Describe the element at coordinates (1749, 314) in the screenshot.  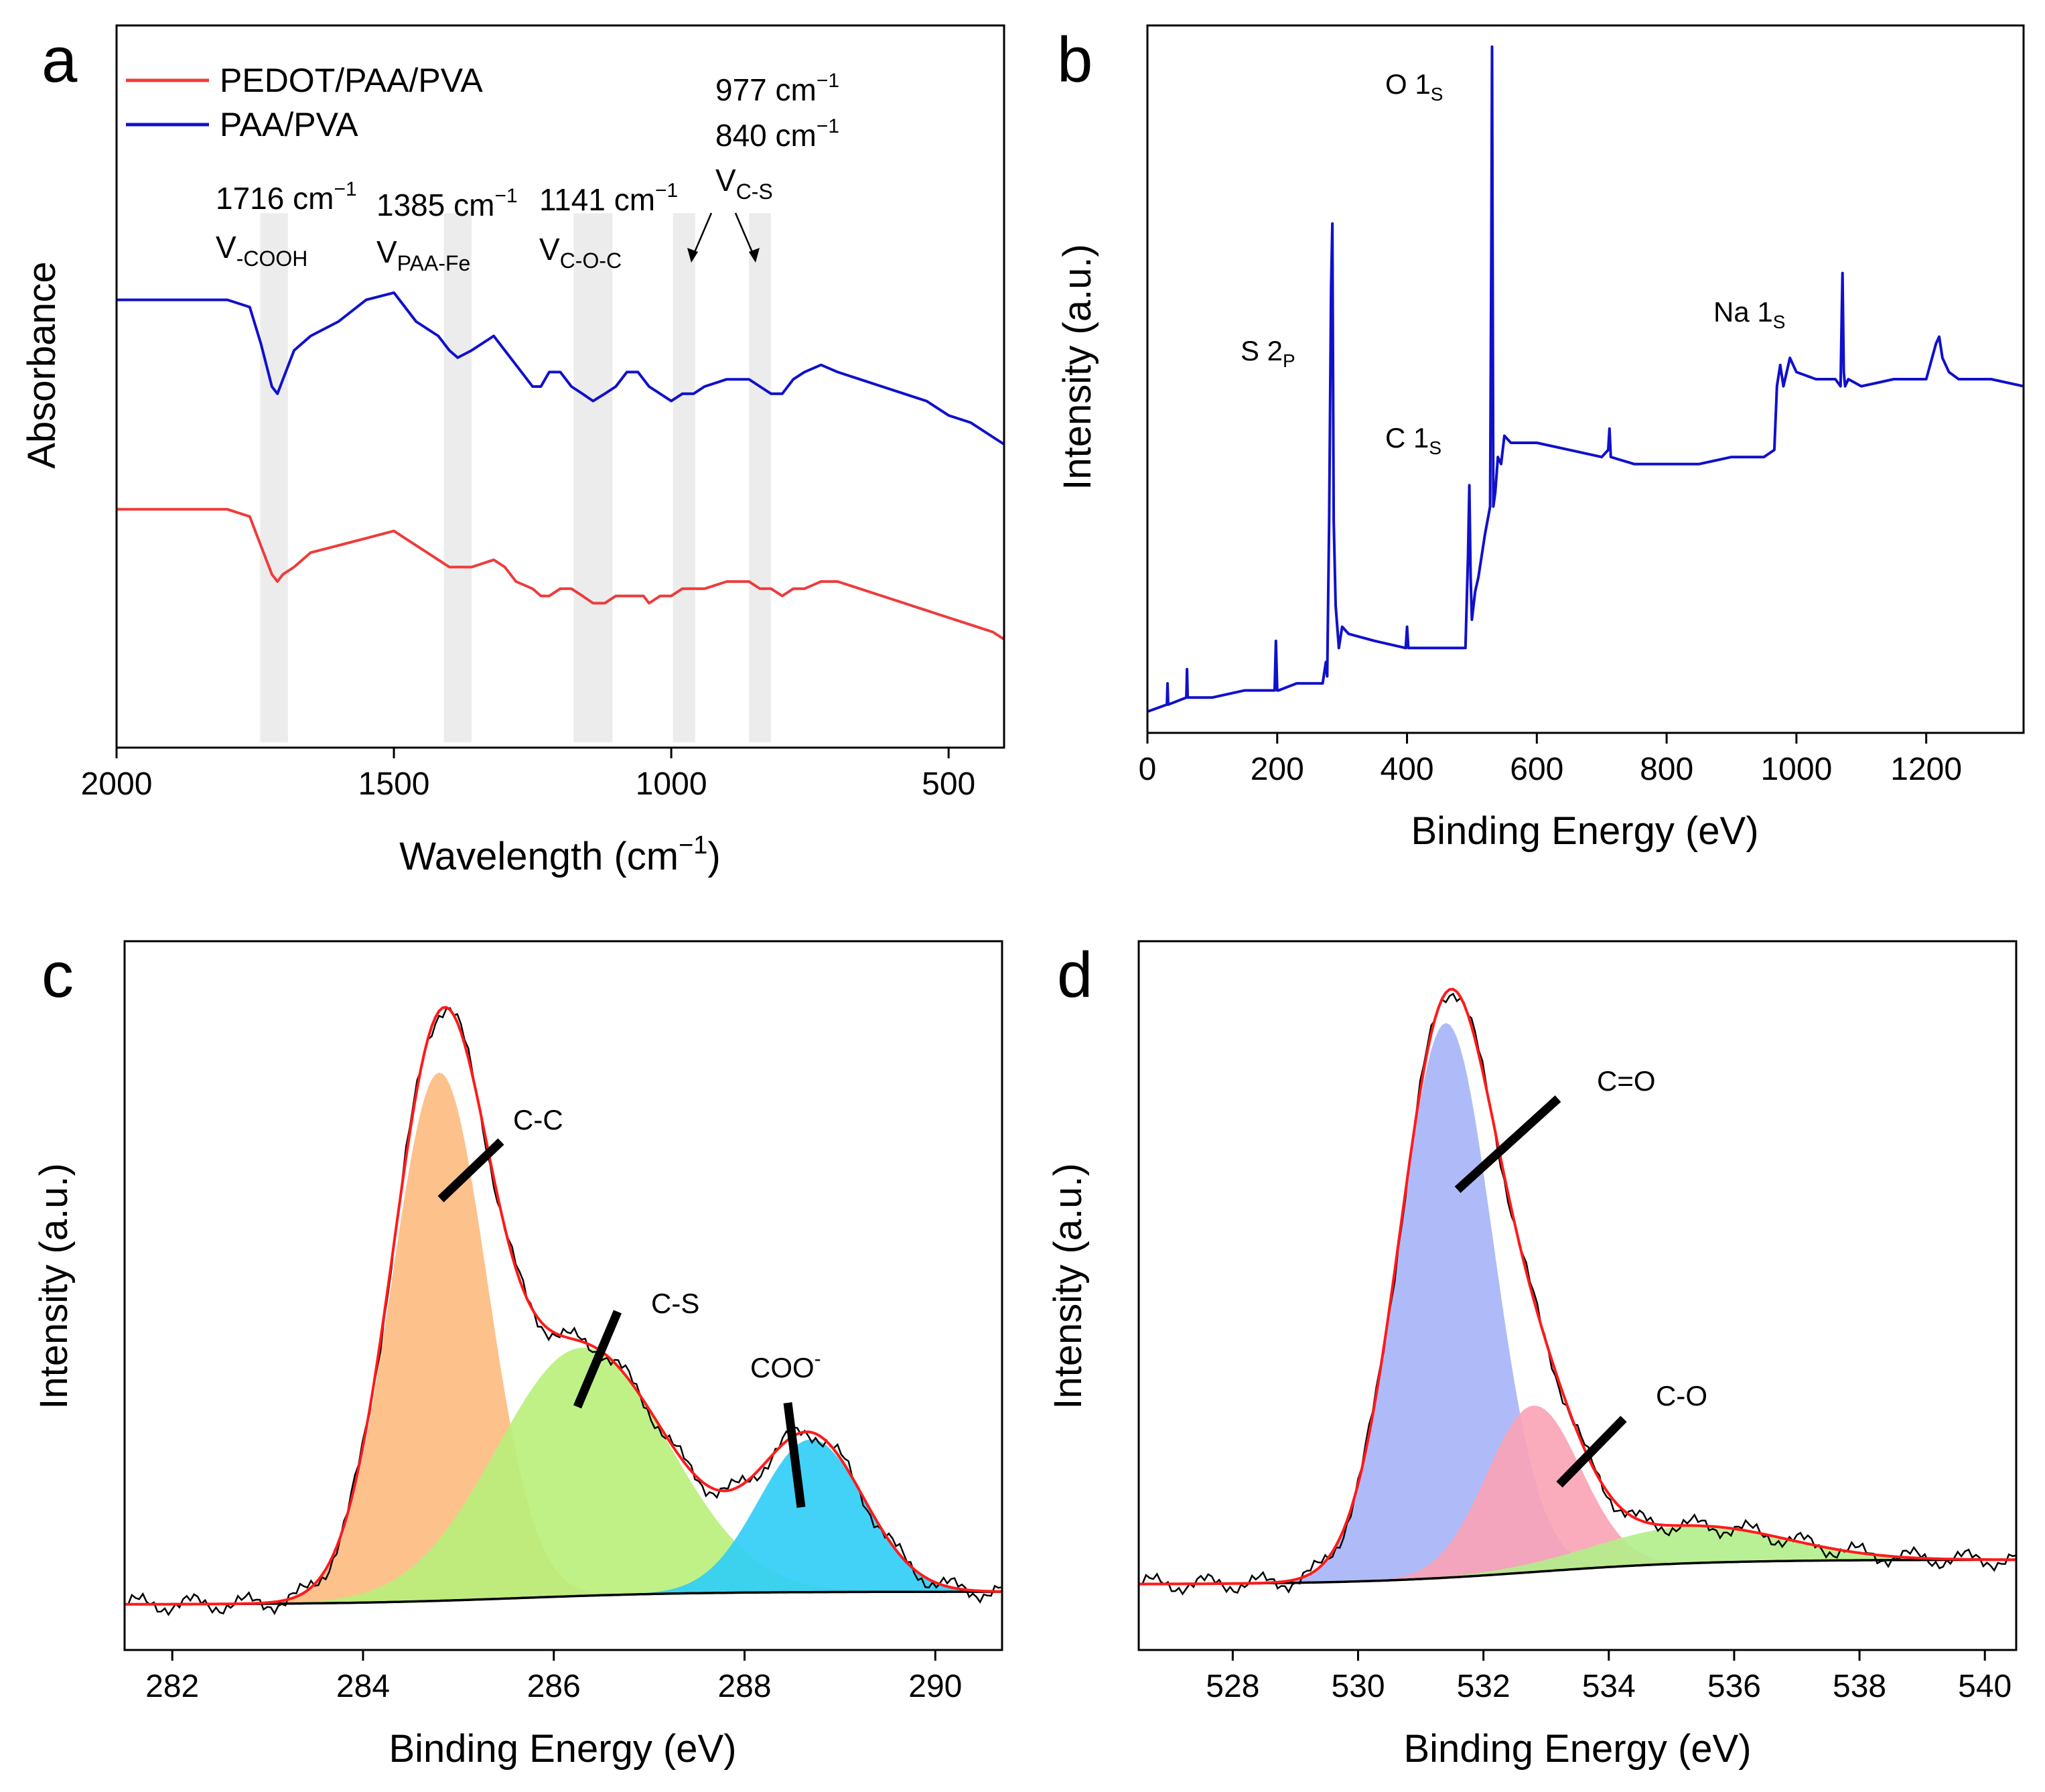
I see `peak-label-na1s: Na 1S` at that location.